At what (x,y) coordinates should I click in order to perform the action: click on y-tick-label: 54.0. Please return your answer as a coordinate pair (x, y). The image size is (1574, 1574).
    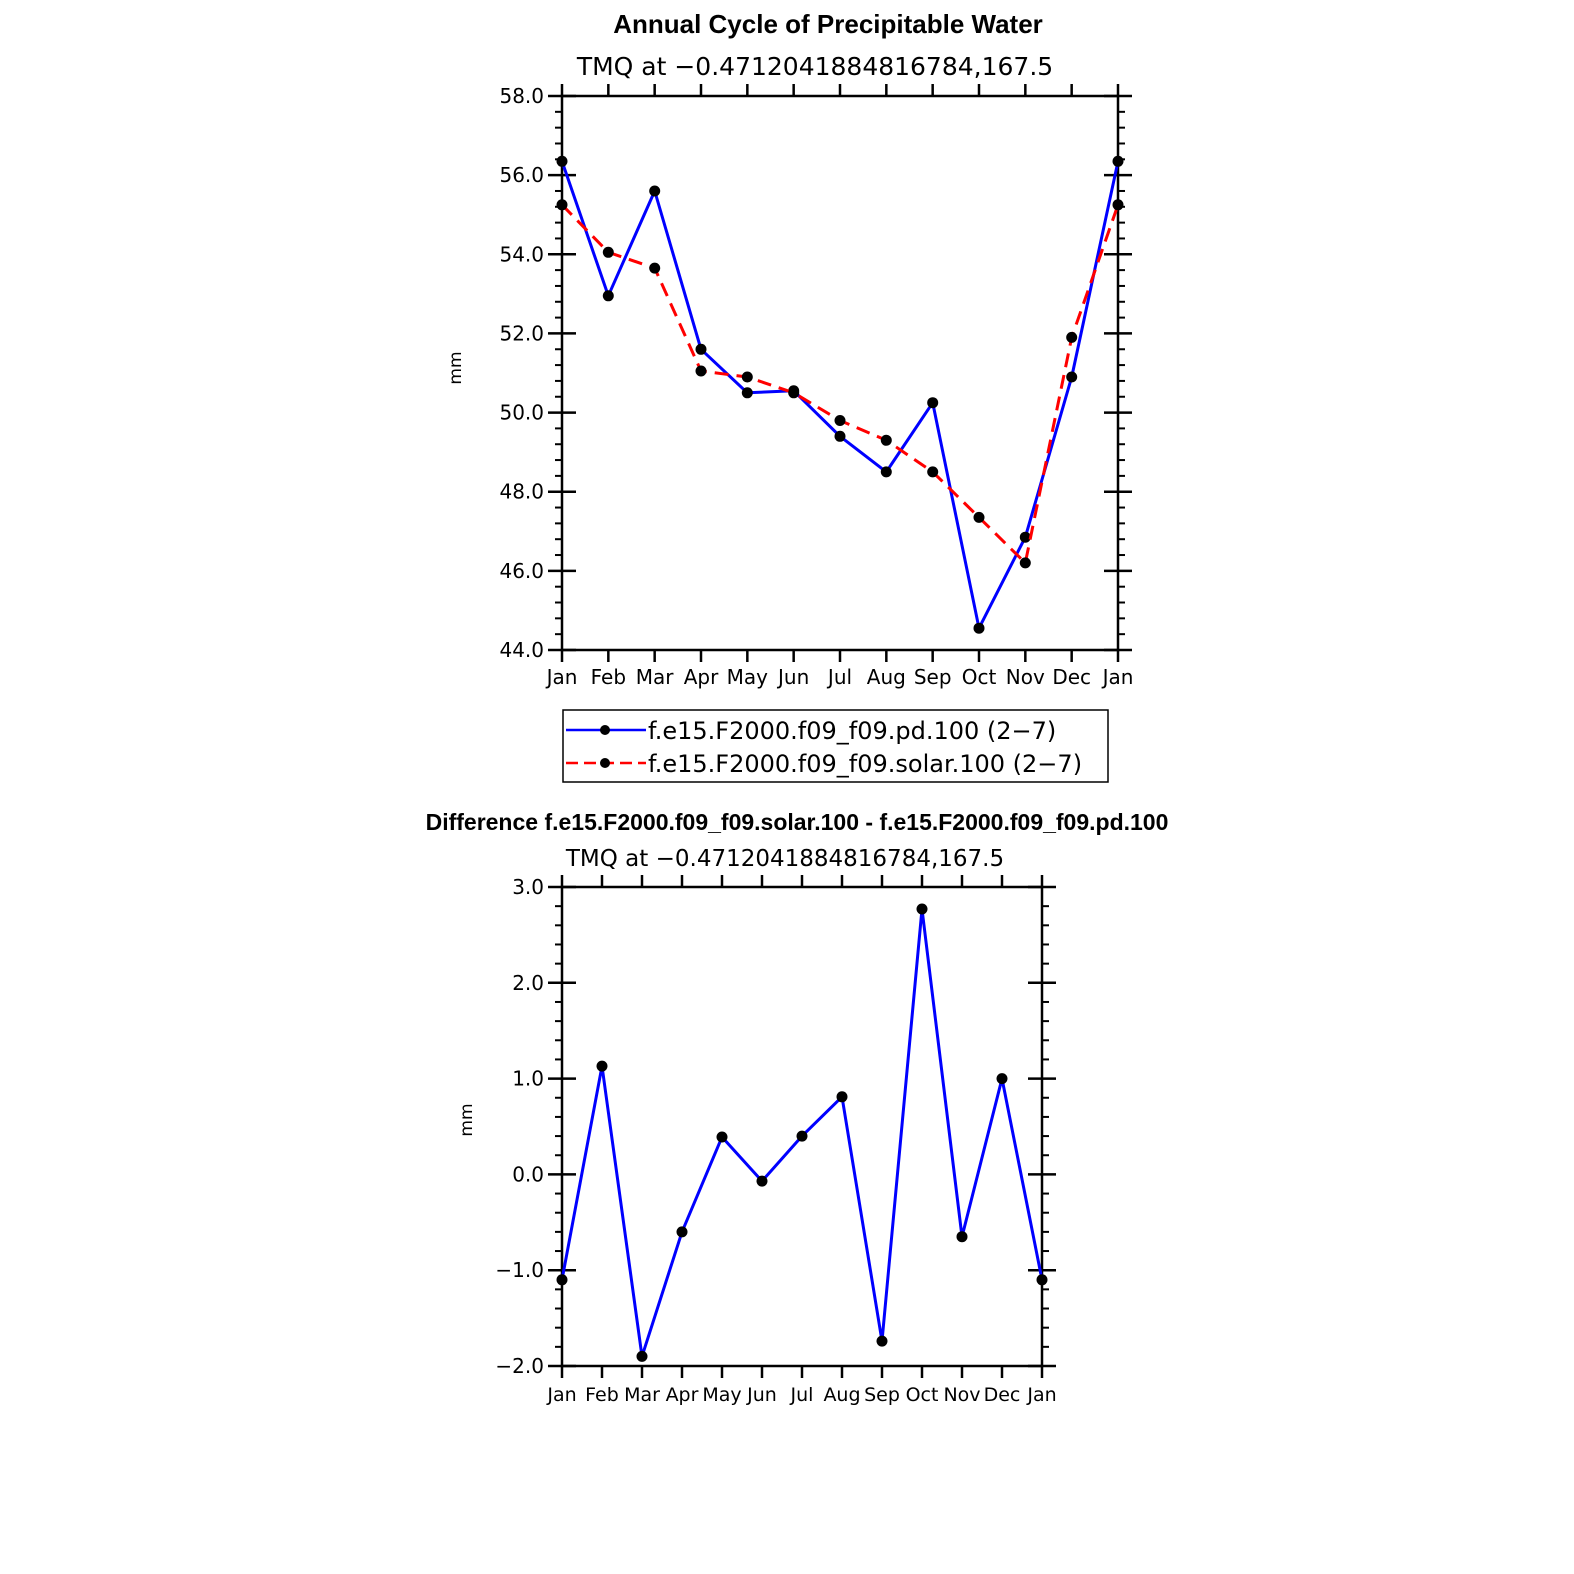
    Looking at the image, I should click on (521, 254).